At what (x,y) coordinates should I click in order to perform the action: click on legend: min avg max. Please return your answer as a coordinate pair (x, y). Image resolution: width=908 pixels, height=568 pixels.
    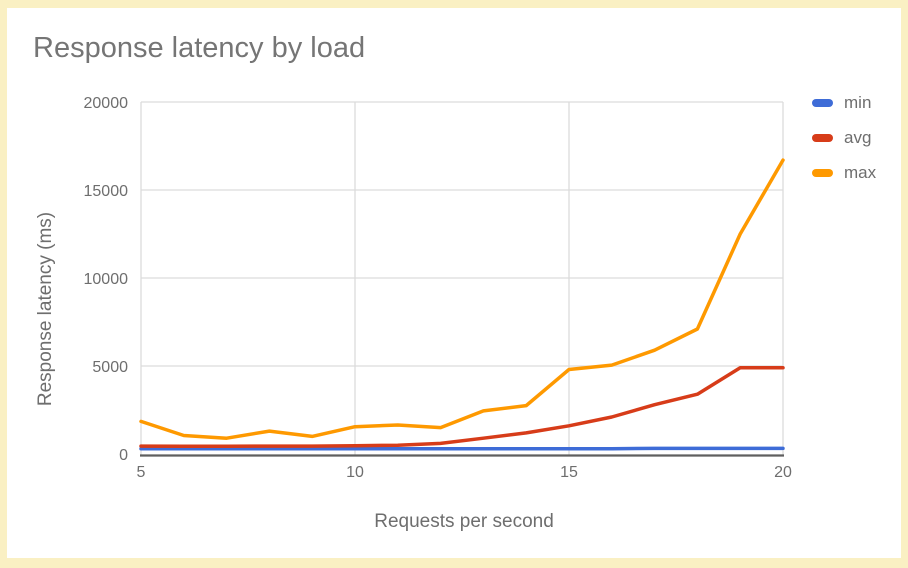
    Looking at the image, I should click on (844, 138).